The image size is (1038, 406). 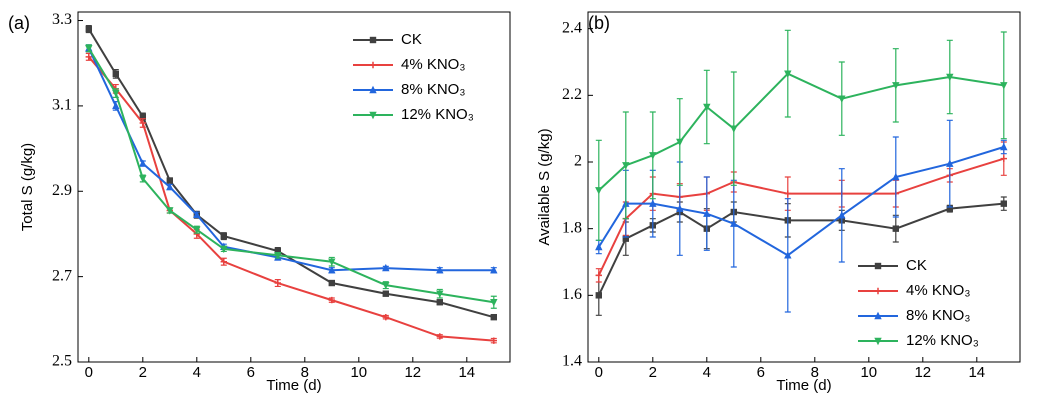 I want to click on y-tick-label: 1.8, so click(x=572, y=227).